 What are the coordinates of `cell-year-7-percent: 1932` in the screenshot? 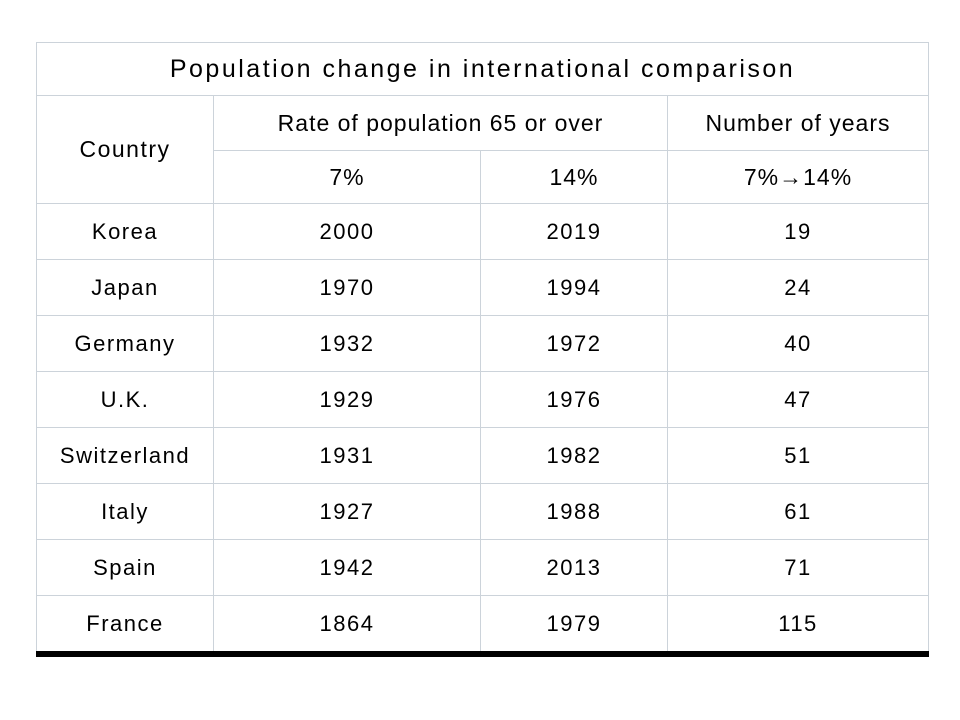 It's located at (347, 343).